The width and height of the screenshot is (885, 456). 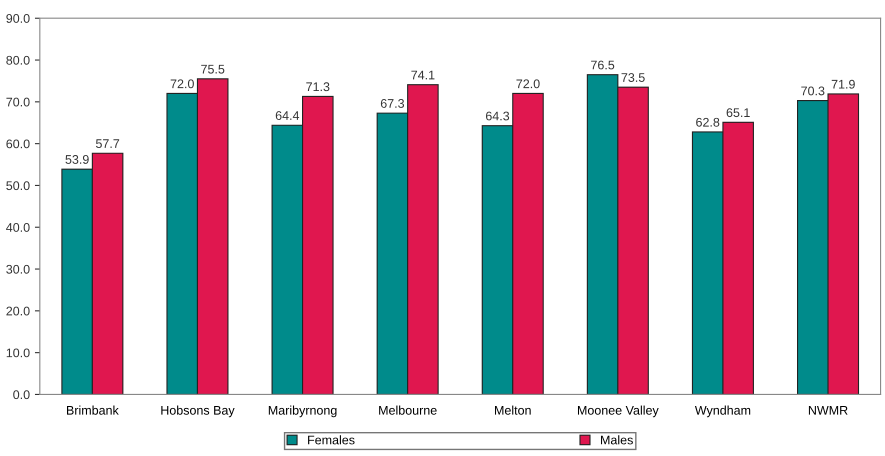 What do you see at coordinates (18, 269) in the screenshot?
I see `y-tick-label: 30.0` at bounding box center [18, 269].